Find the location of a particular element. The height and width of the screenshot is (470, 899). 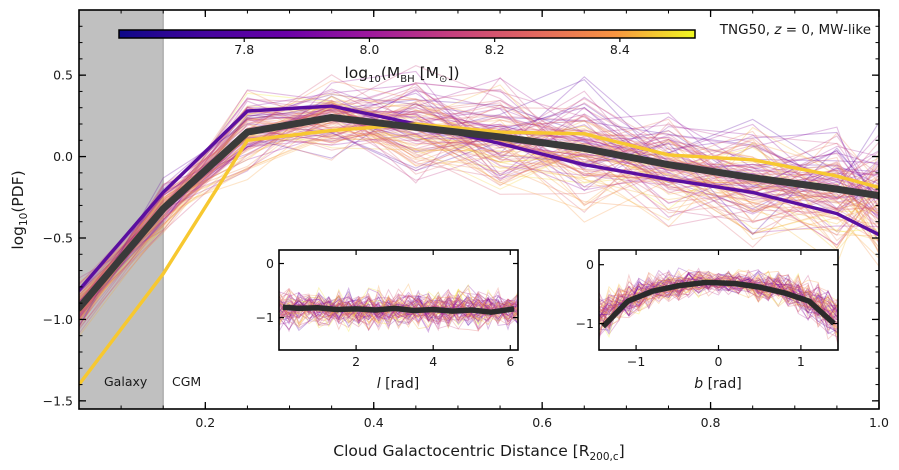

colorbar is located at coordinates (407, 34).